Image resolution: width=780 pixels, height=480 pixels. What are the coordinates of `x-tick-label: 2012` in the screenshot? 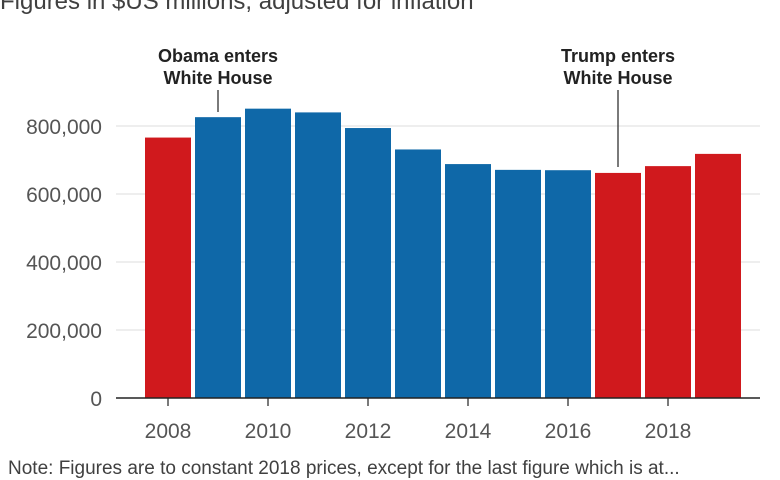 It's located at (368, 431).